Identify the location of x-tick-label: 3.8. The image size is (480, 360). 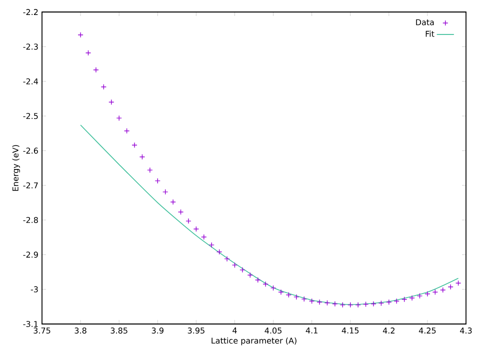
(80, 331).